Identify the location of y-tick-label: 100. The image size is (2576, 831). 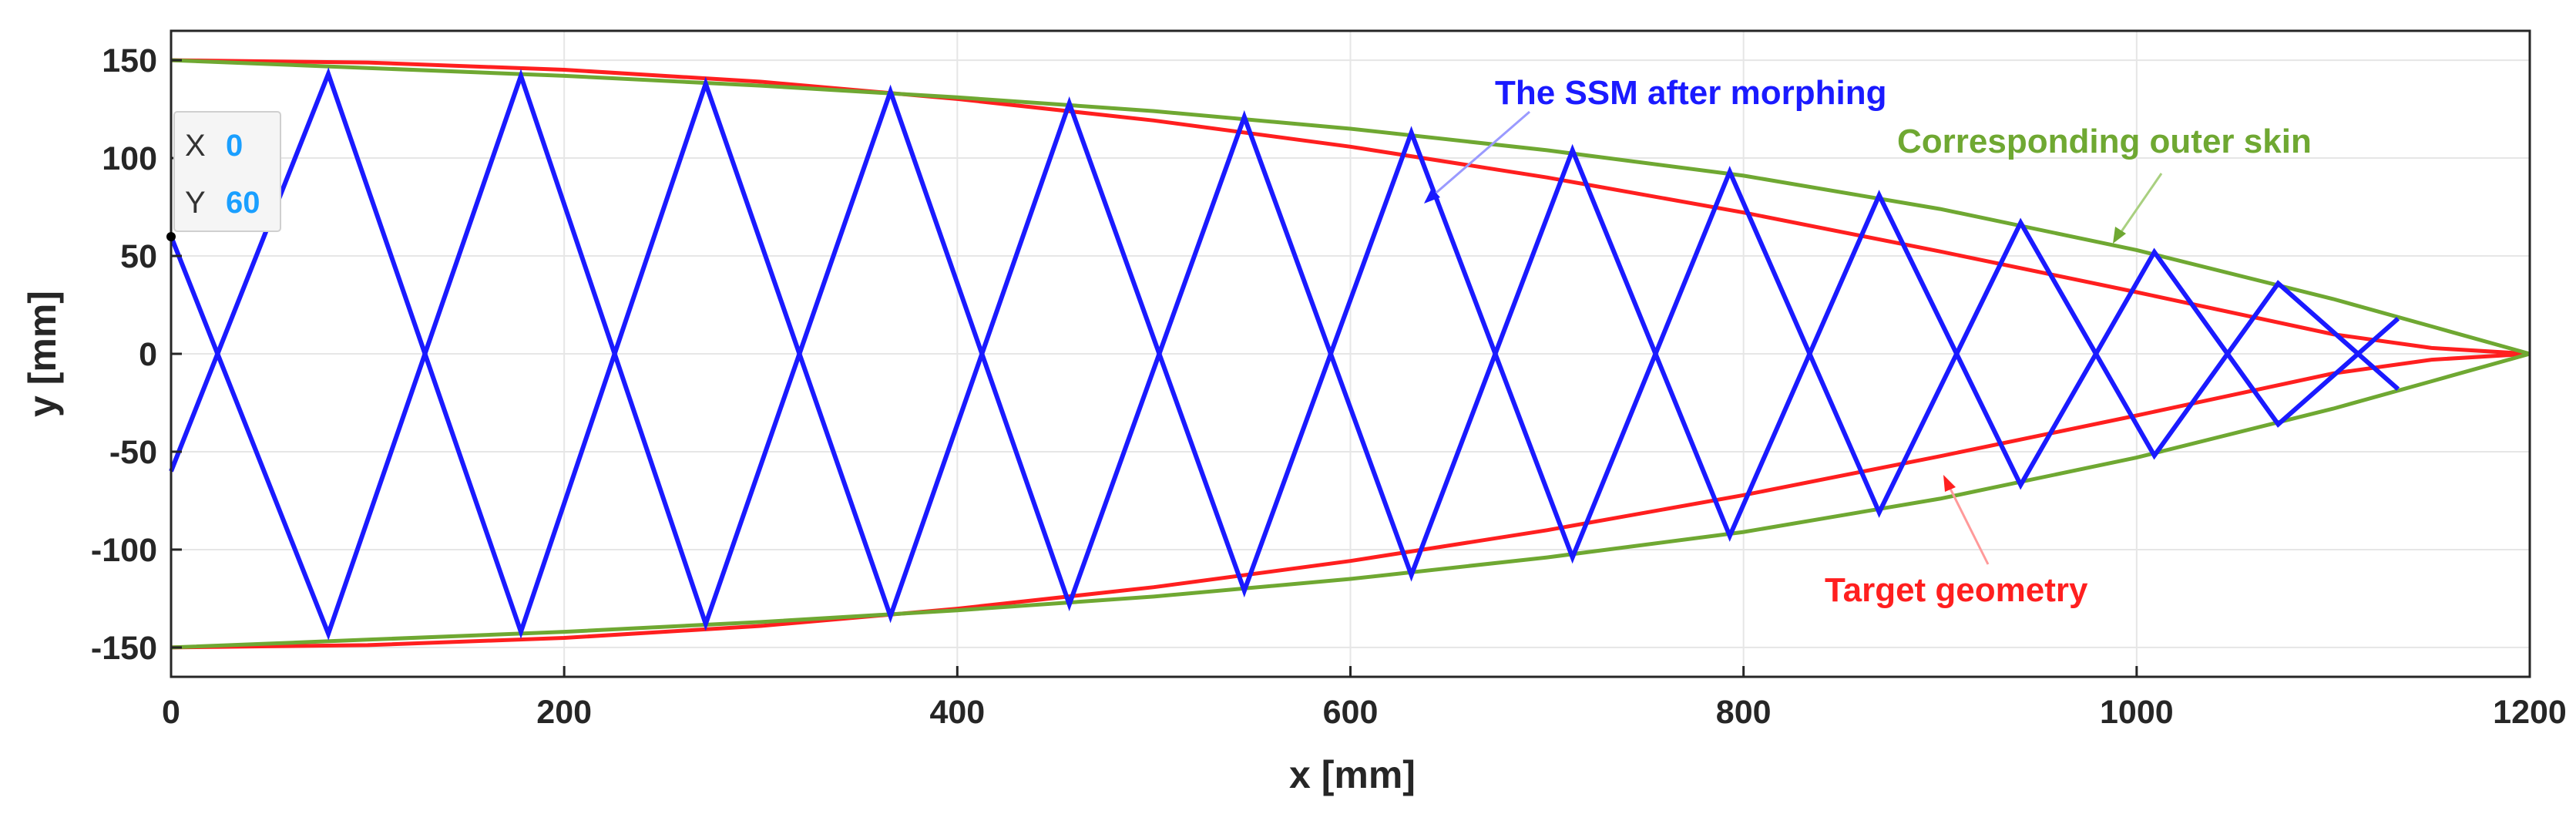
(129, 158).